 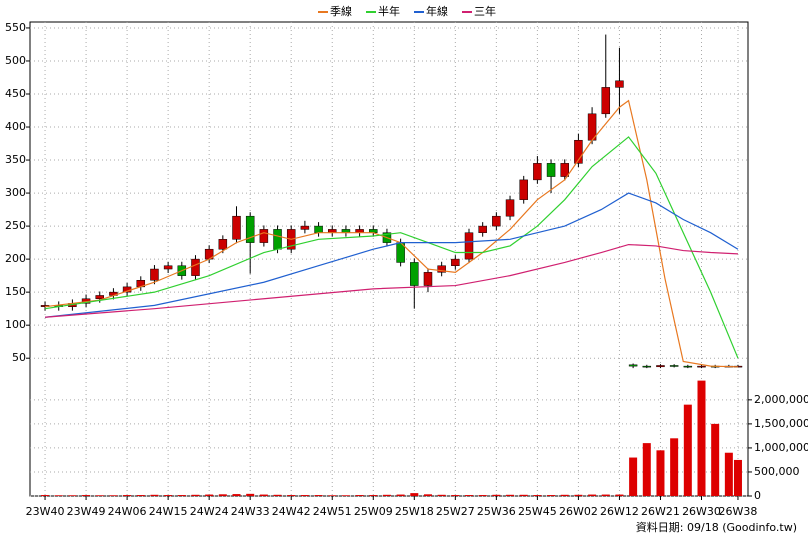 What do you see at coordinates (414, 511) in the screenshot?
I see `x-tick-label: 25W18` at bounding box center [414, 511].